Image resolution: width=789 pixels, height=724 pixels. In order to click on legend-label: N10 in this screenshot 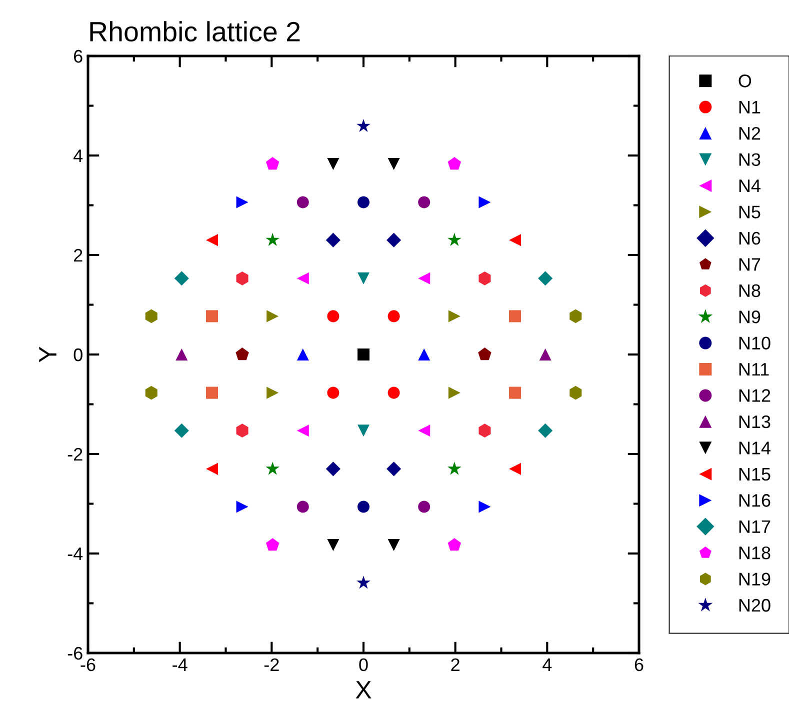, I will do `click(754, 343)`.